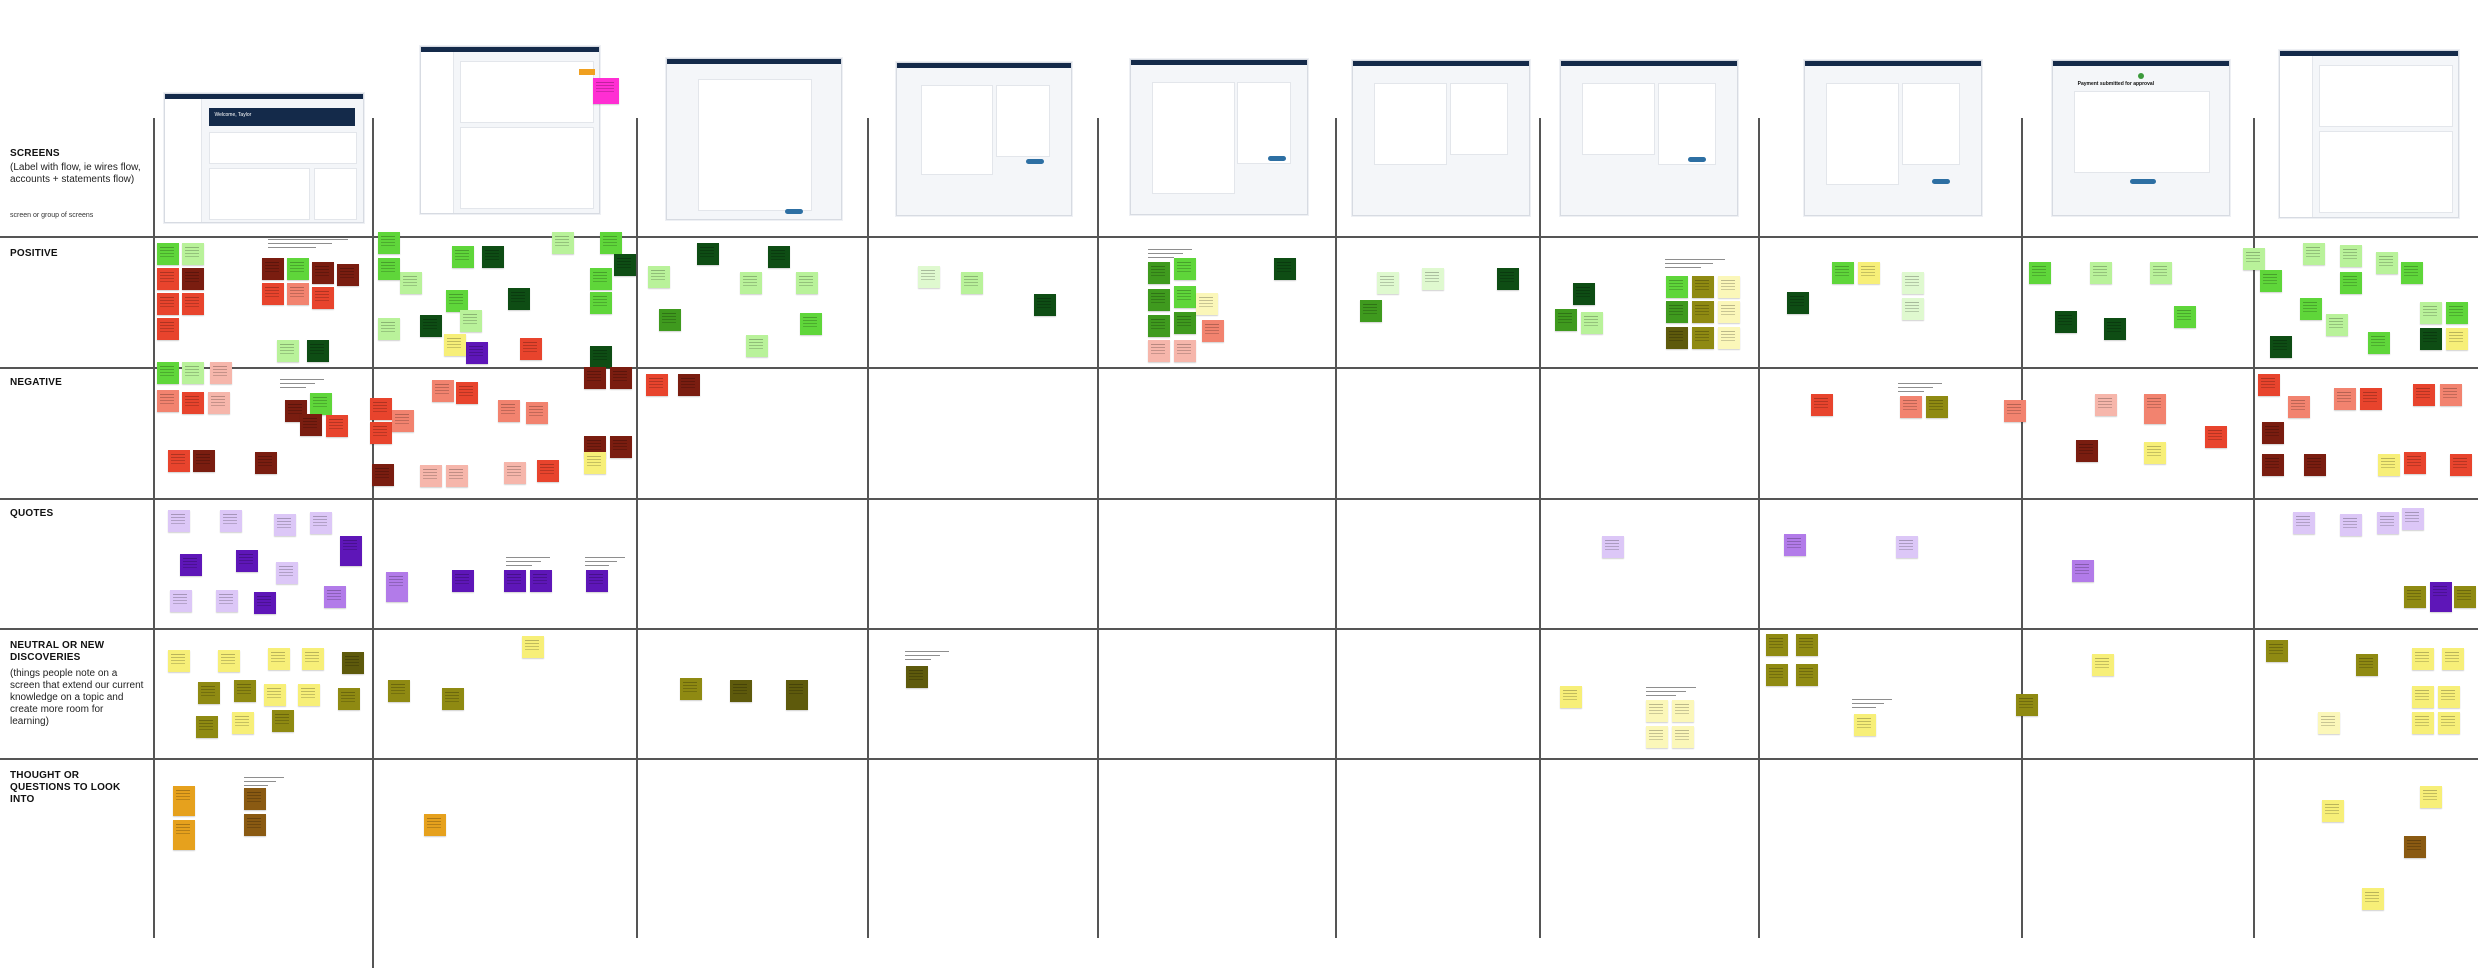 This screenshot has width=2478, height=972. Describe the element at coordinates (1219, 137) in the screenshot. I see `screen-thumbnail-payment-review` at that location.